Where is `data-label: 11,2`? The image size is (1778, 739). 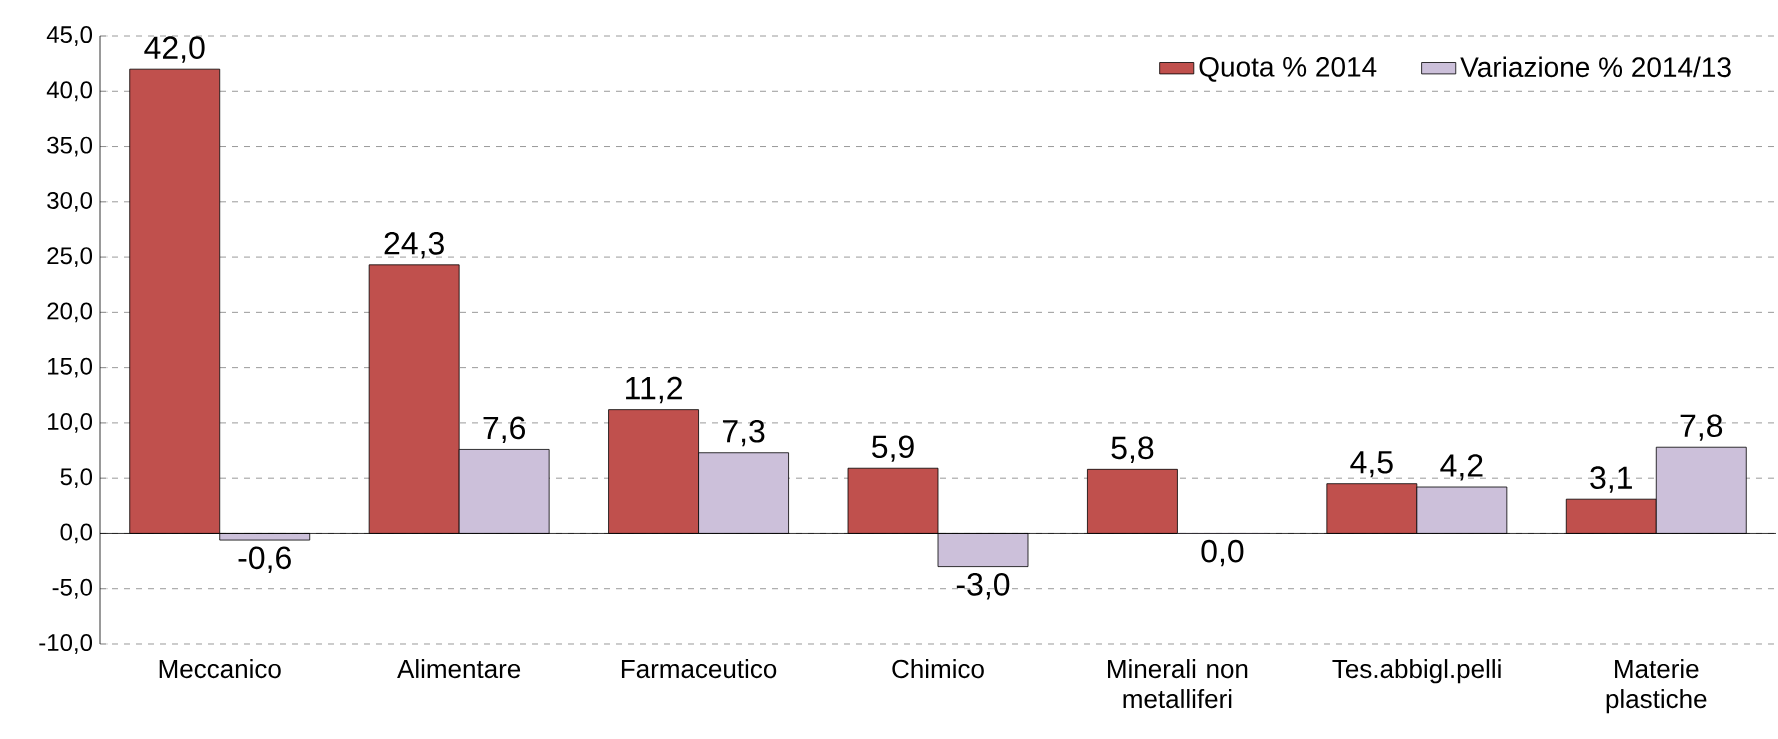
data-label: 11,2 is located at coordinates (654, 390).